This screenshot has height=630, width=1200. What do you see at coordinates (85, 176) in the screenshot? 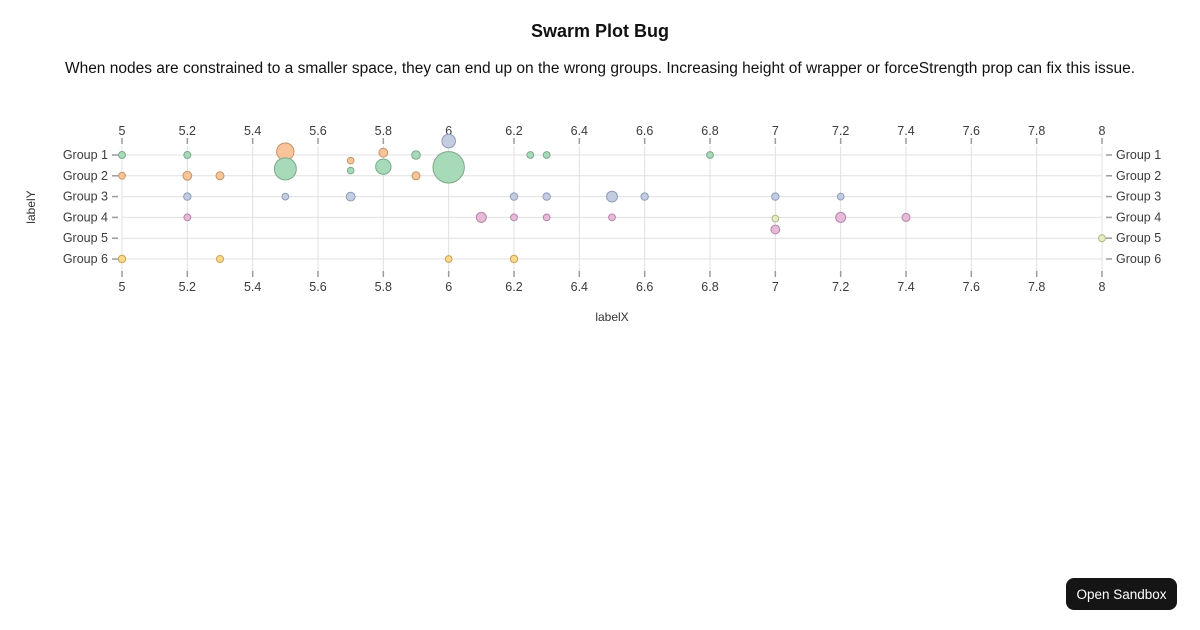
I see `group-label-left: Group 2` at bounding box center [85, 176].